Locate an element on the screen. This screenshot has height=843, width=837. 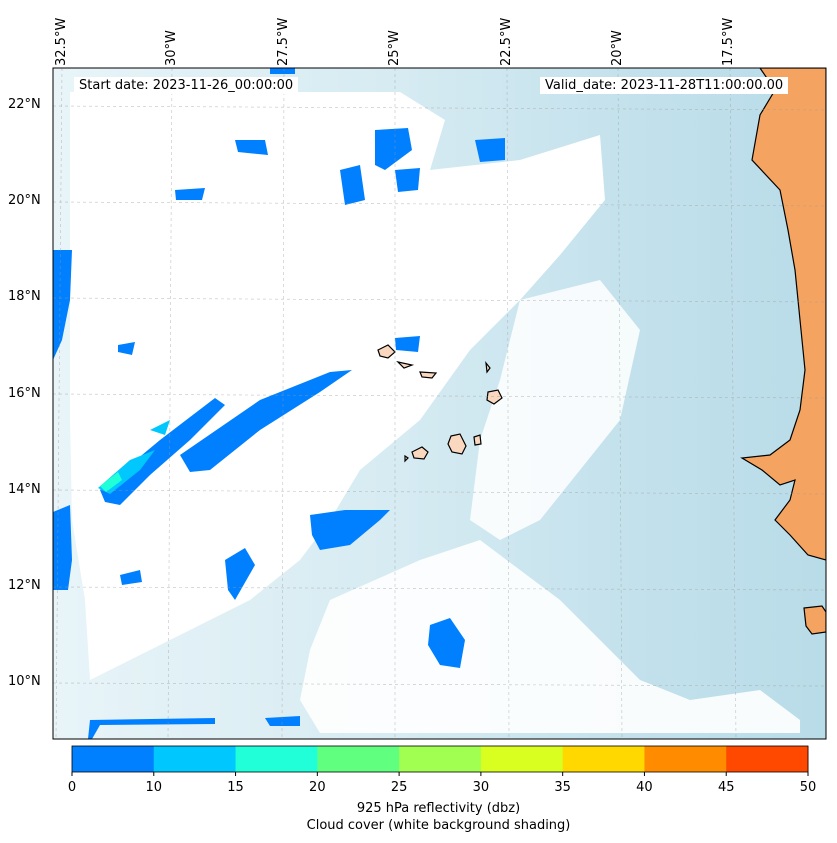
lon-label-25w: 25°W is located at coordinates (394, 48).